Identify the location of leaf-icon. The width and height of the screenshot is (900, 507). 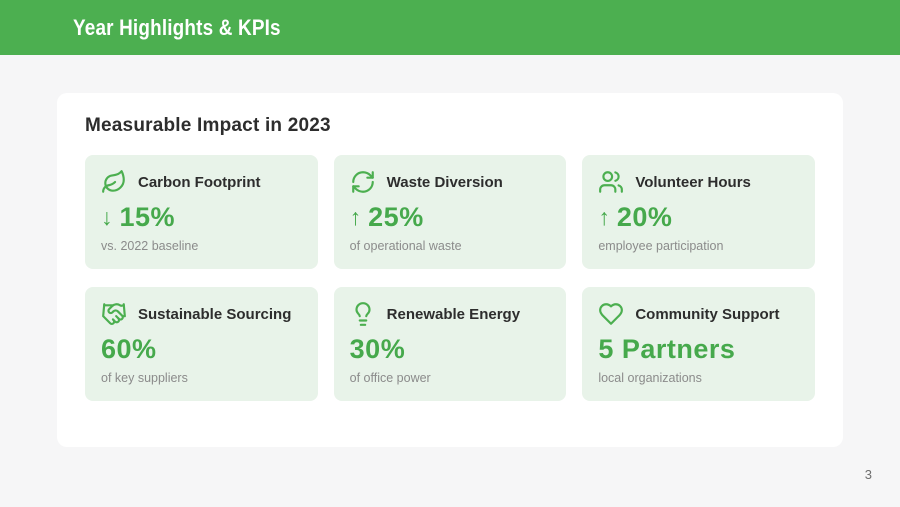
(114, 182).